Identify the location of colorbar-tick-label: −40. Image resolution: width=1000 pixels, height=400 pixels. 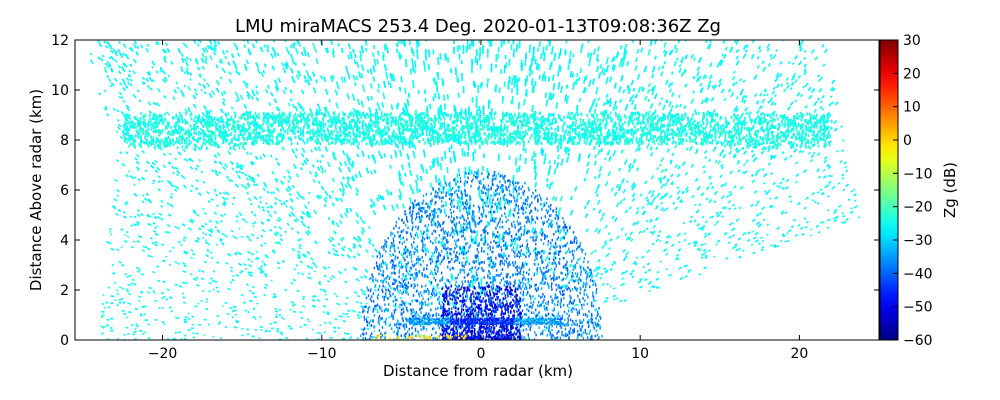
(918, 274).